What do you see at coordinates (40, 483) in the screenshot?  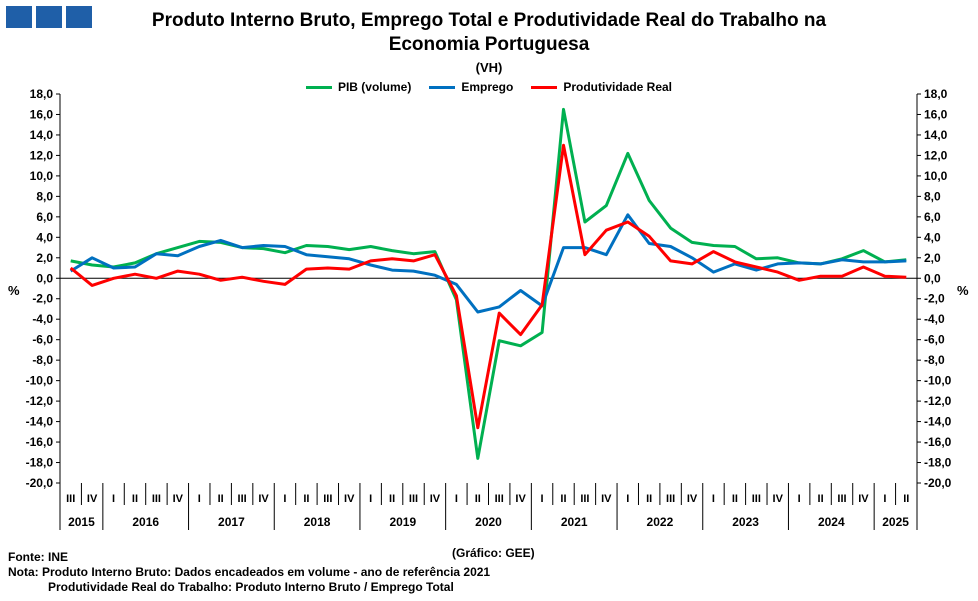 I see `y-tick-label-left: -20,0` at bounding box center [40, 483].